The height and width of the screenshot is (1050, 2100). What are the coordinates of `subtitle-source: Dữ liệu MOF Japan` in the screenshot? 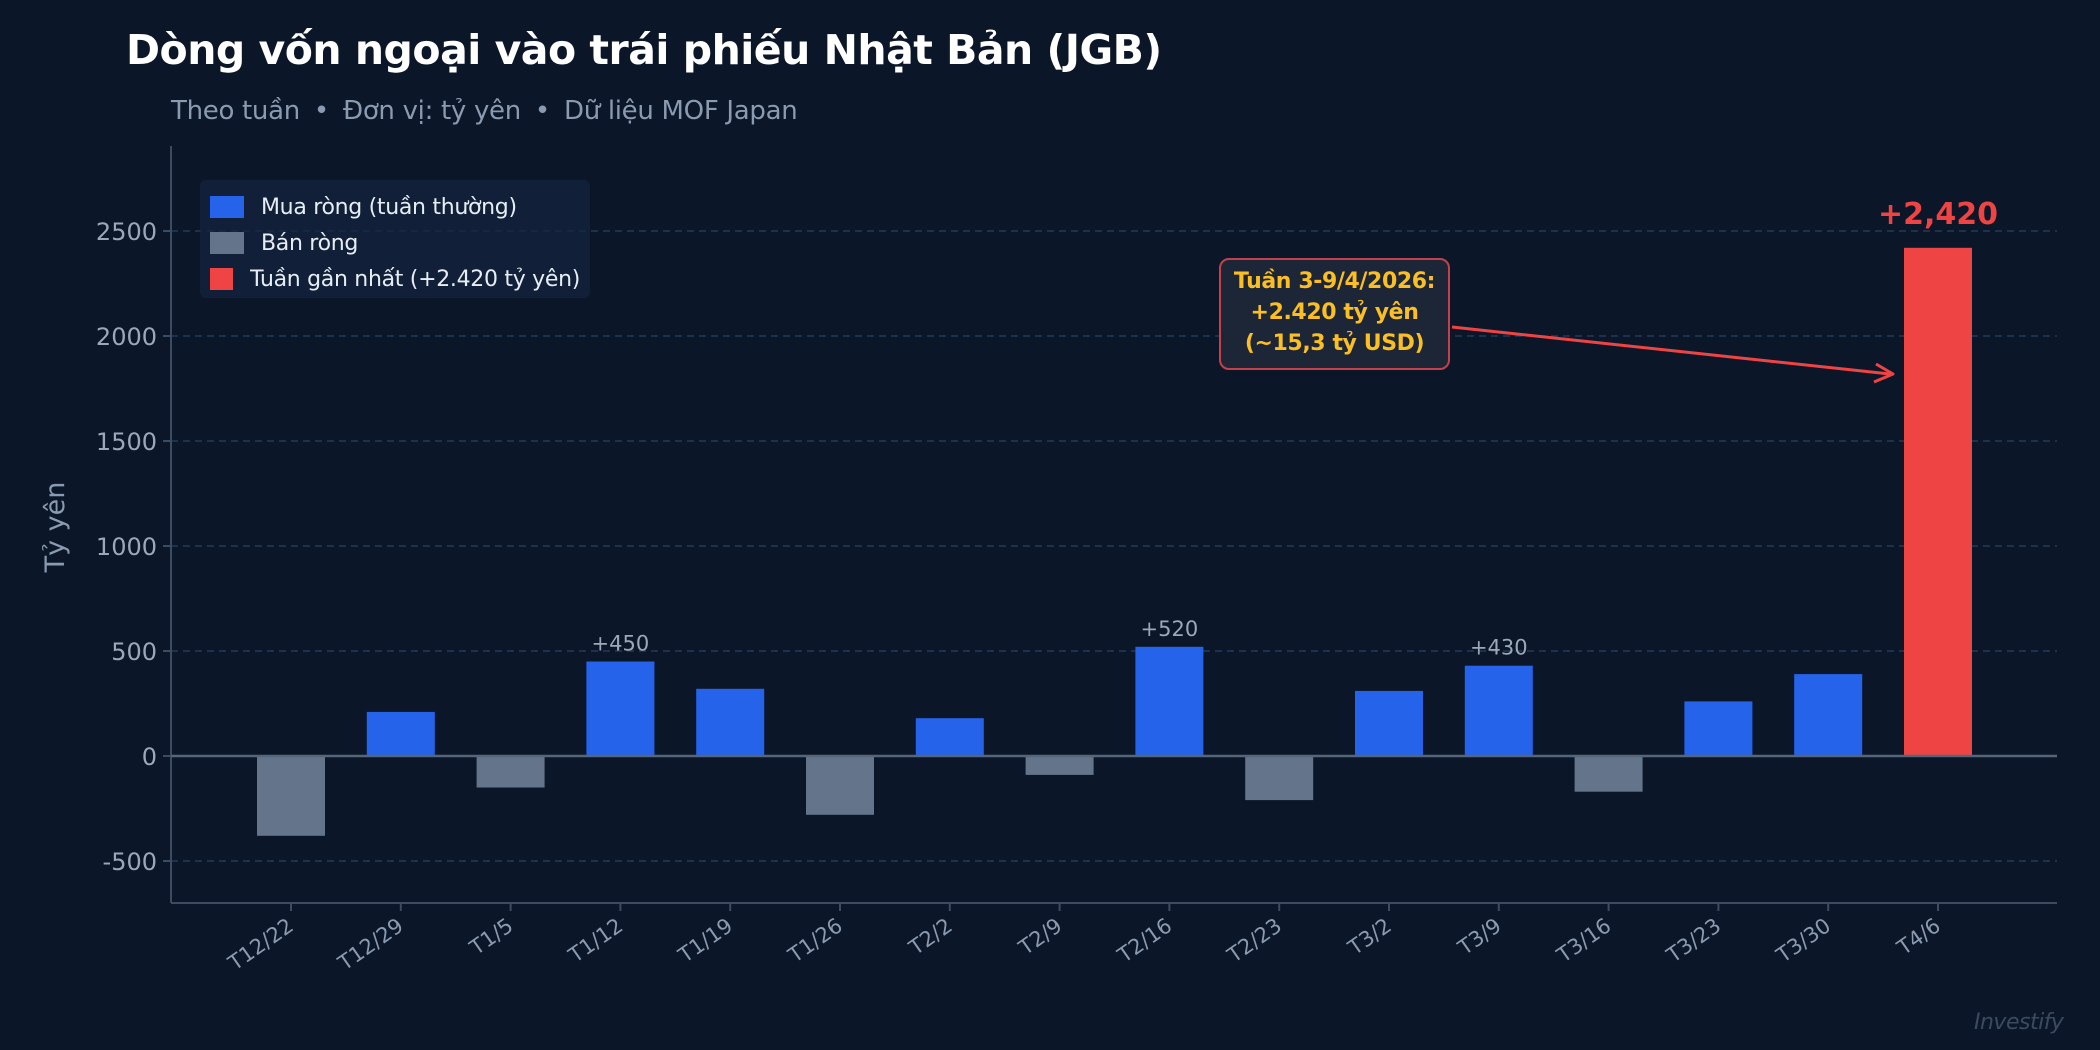 It's located at (680, 111).